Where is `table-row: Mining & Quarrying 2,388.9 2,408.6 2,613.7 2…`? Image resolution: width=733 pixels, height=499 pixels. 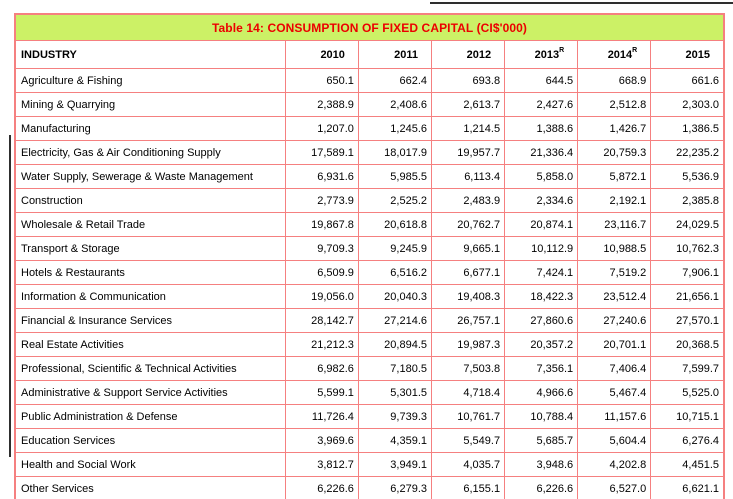 table-row: Mining & Quarrying 2,388.9 2,408.6 2,613.7 2… is located at coordinates (369, 104).